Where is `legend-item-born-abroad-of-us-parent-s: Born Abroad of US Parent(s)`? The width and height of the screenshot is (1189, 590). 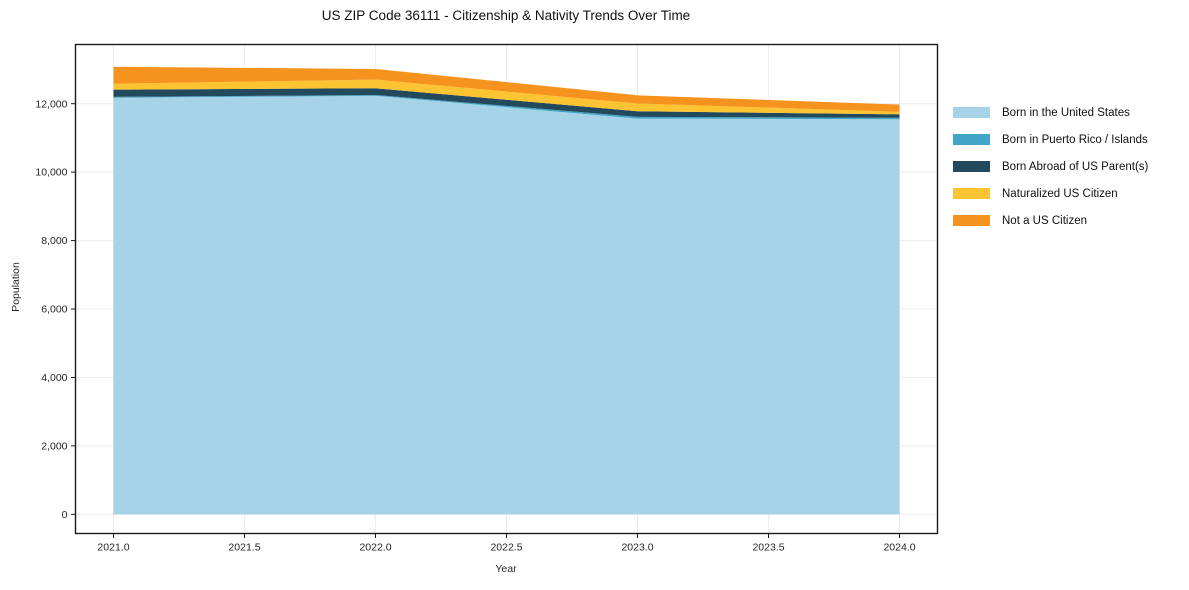 legend-item-born-abroad-of-us-parent-s: Born Abroad of US Parent(s) is located at coordinates (1050, 166).